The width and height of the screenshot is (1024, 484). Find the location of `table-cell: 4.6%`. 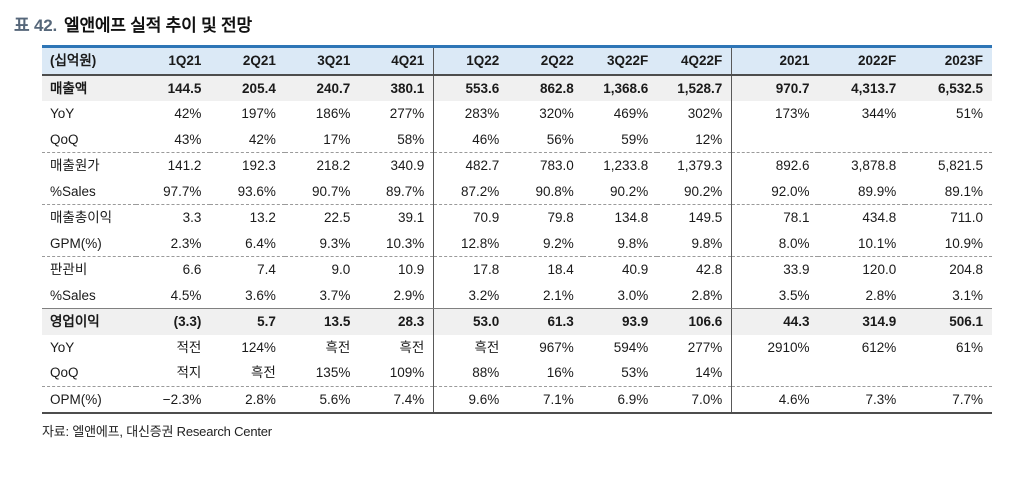

table-cell: 4.6% is located at coordinates (775, 399).